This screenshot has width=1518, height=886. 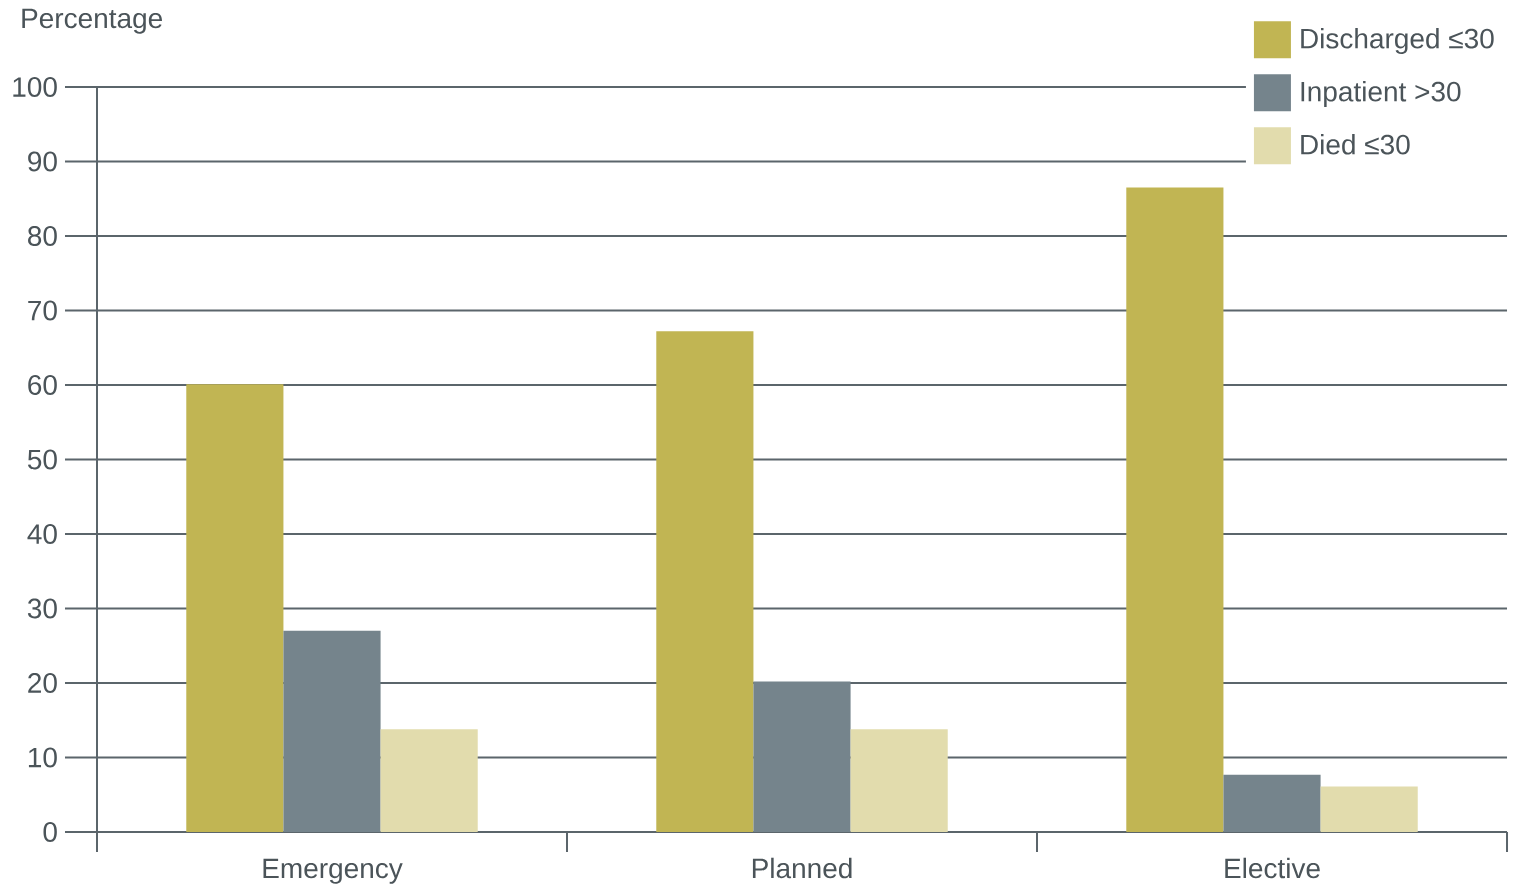 I want to click on x-tick-label: Planned, so click(x=802, y=868).